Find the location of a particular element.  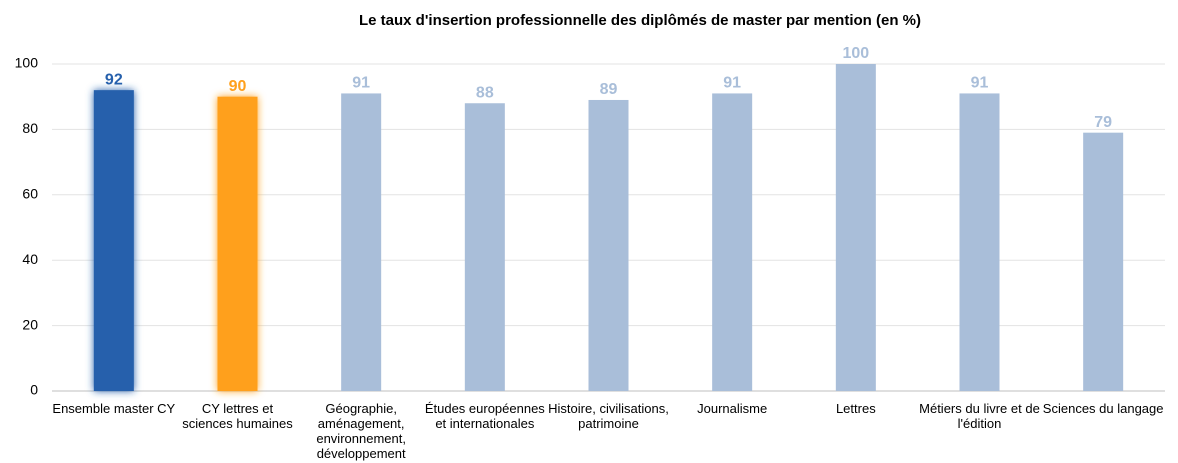

y-tick-label: 80 is located at coordinates (30, 128).